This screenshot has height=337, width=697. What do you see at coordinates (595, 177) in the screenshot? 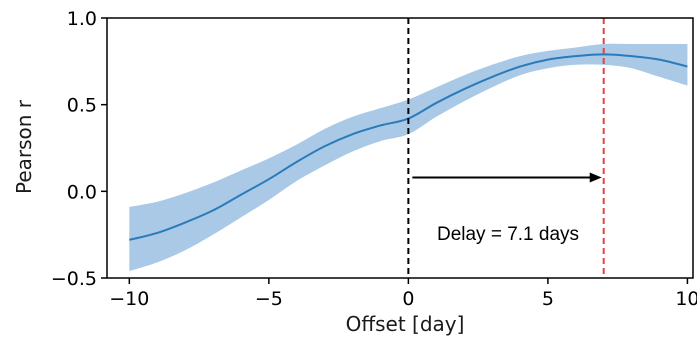
I see `delay-arrow-head` at bounding box center [595, 177].